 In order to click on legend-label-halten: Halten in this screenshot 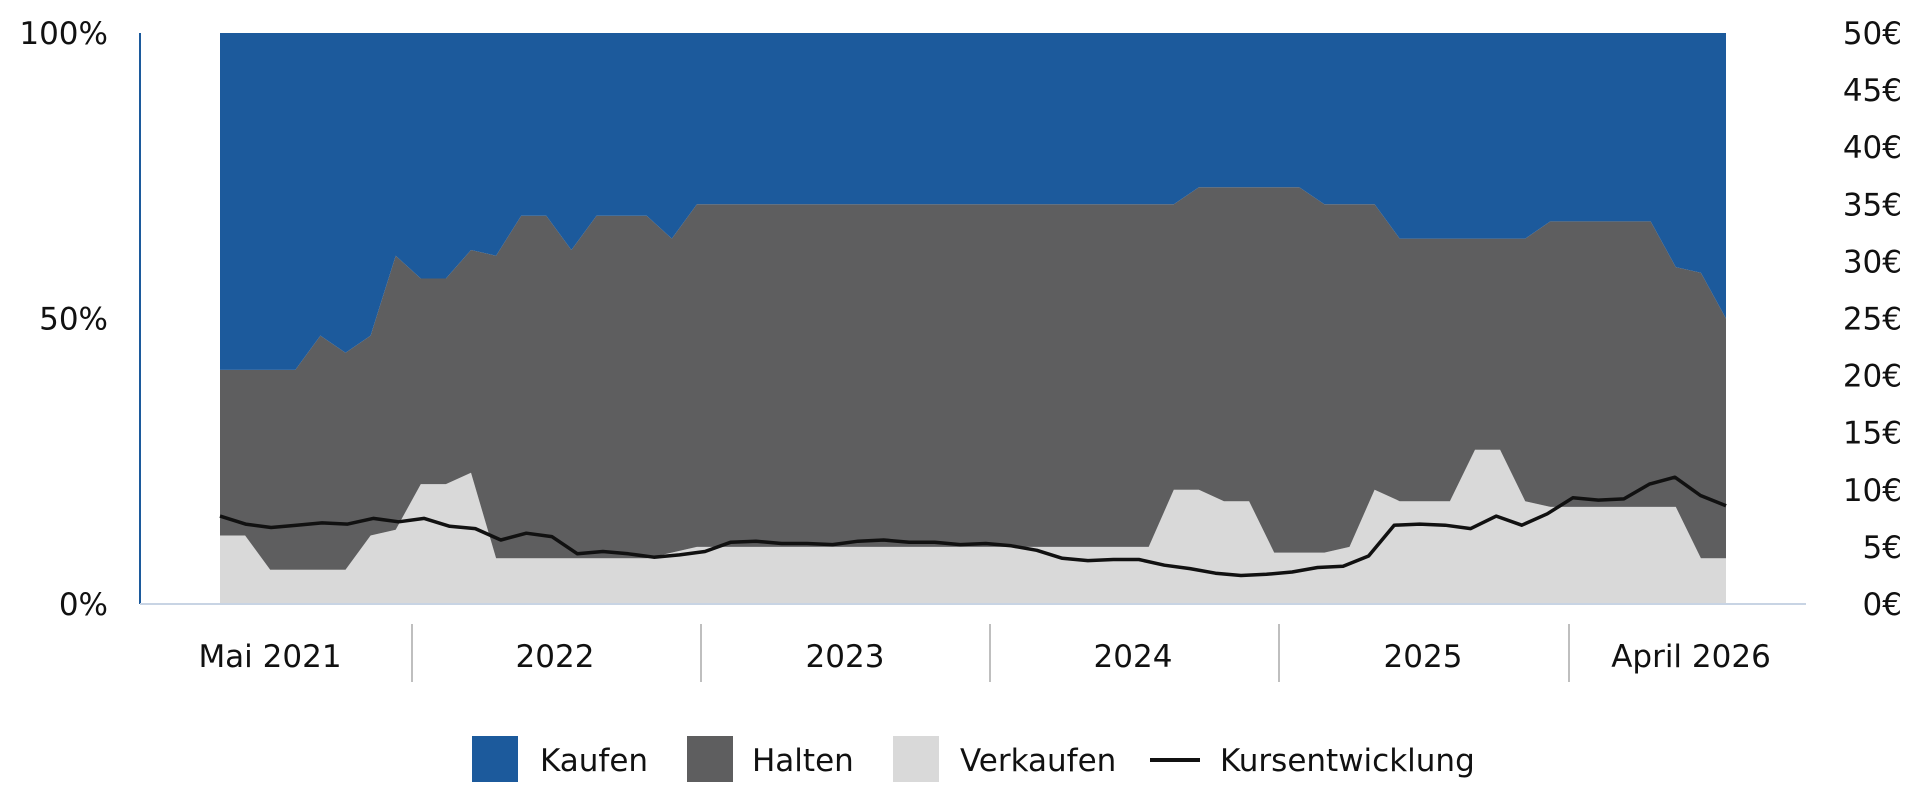, I will do `click(803, 761)`.